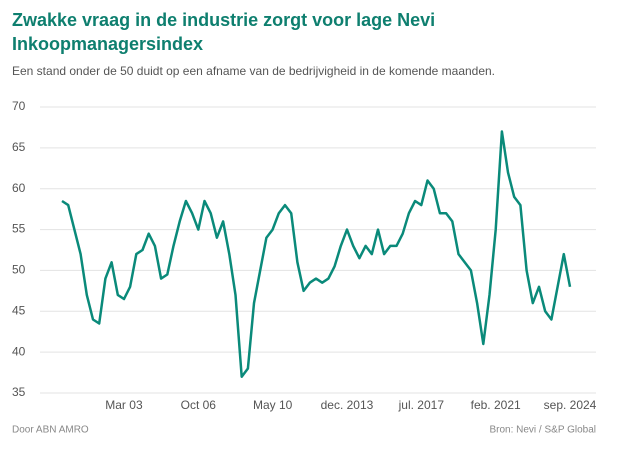 The image size is (626, 454). I want to click on y-tick-label: 45, so click(19, 310).